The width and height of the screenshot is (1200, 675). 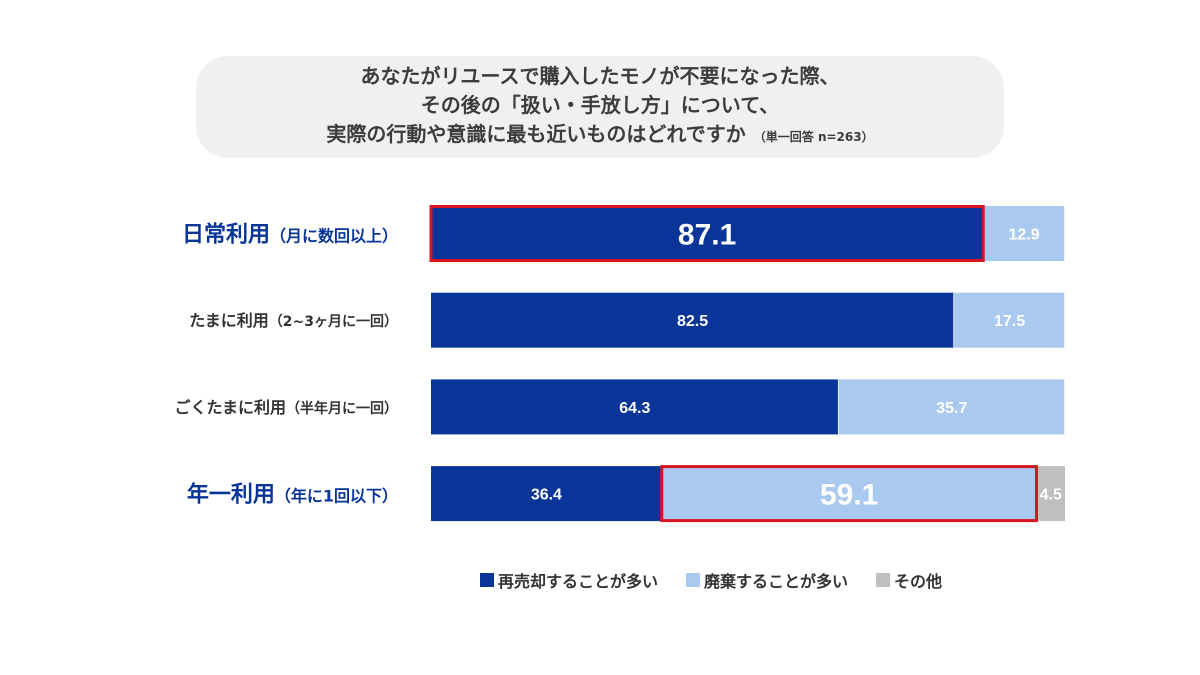 I want to click on category-label-sub: （年に1回以下）, so click(x=336, y=496).